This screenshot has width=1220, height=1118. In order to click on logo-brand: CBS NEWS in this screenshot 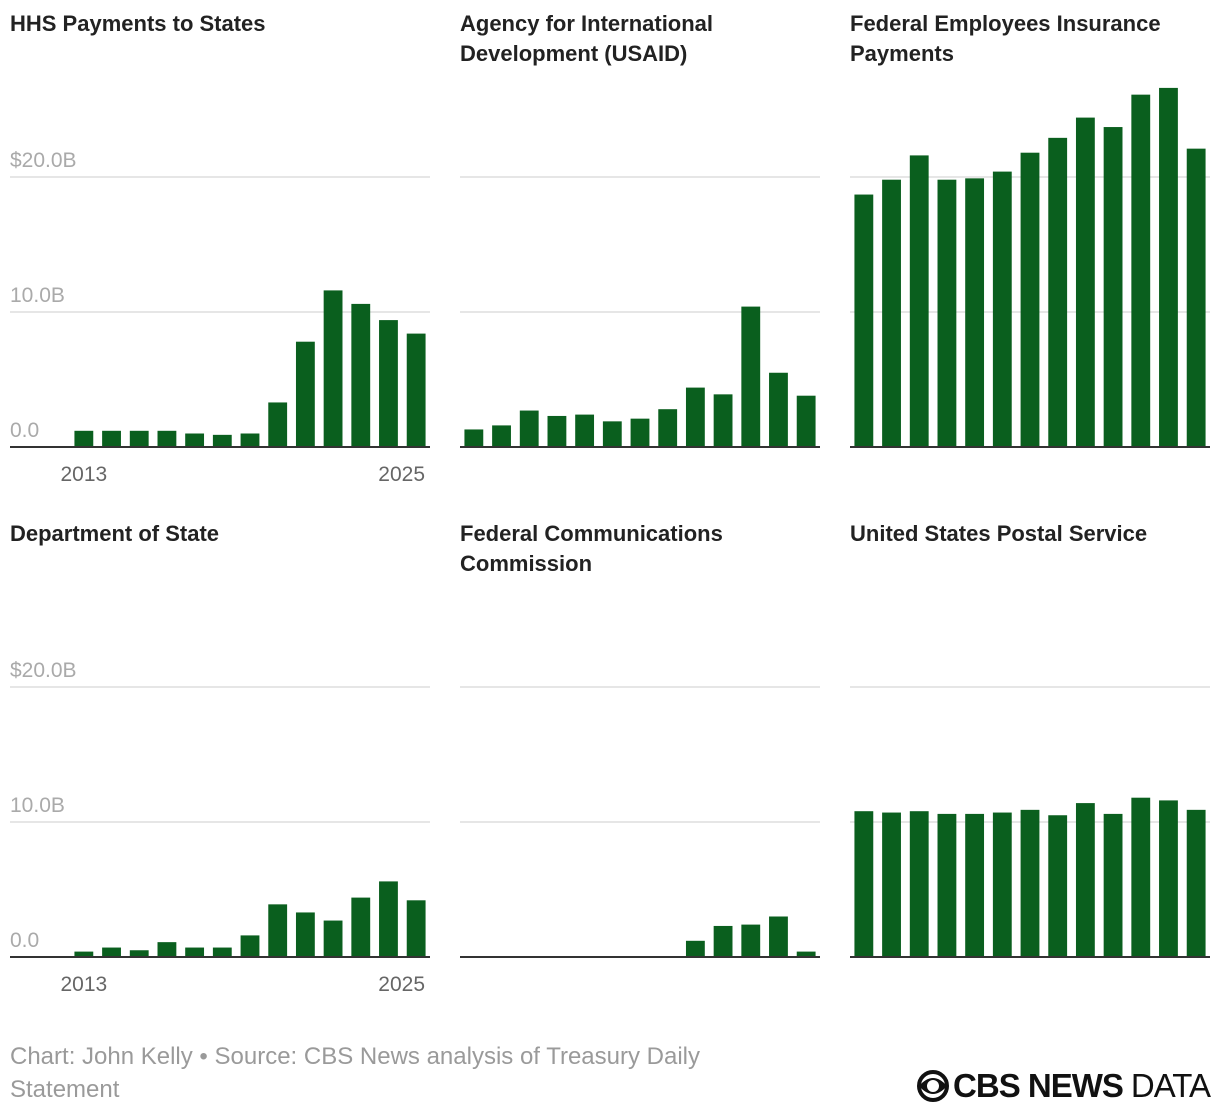, I will do `click(1038, 1085)`.